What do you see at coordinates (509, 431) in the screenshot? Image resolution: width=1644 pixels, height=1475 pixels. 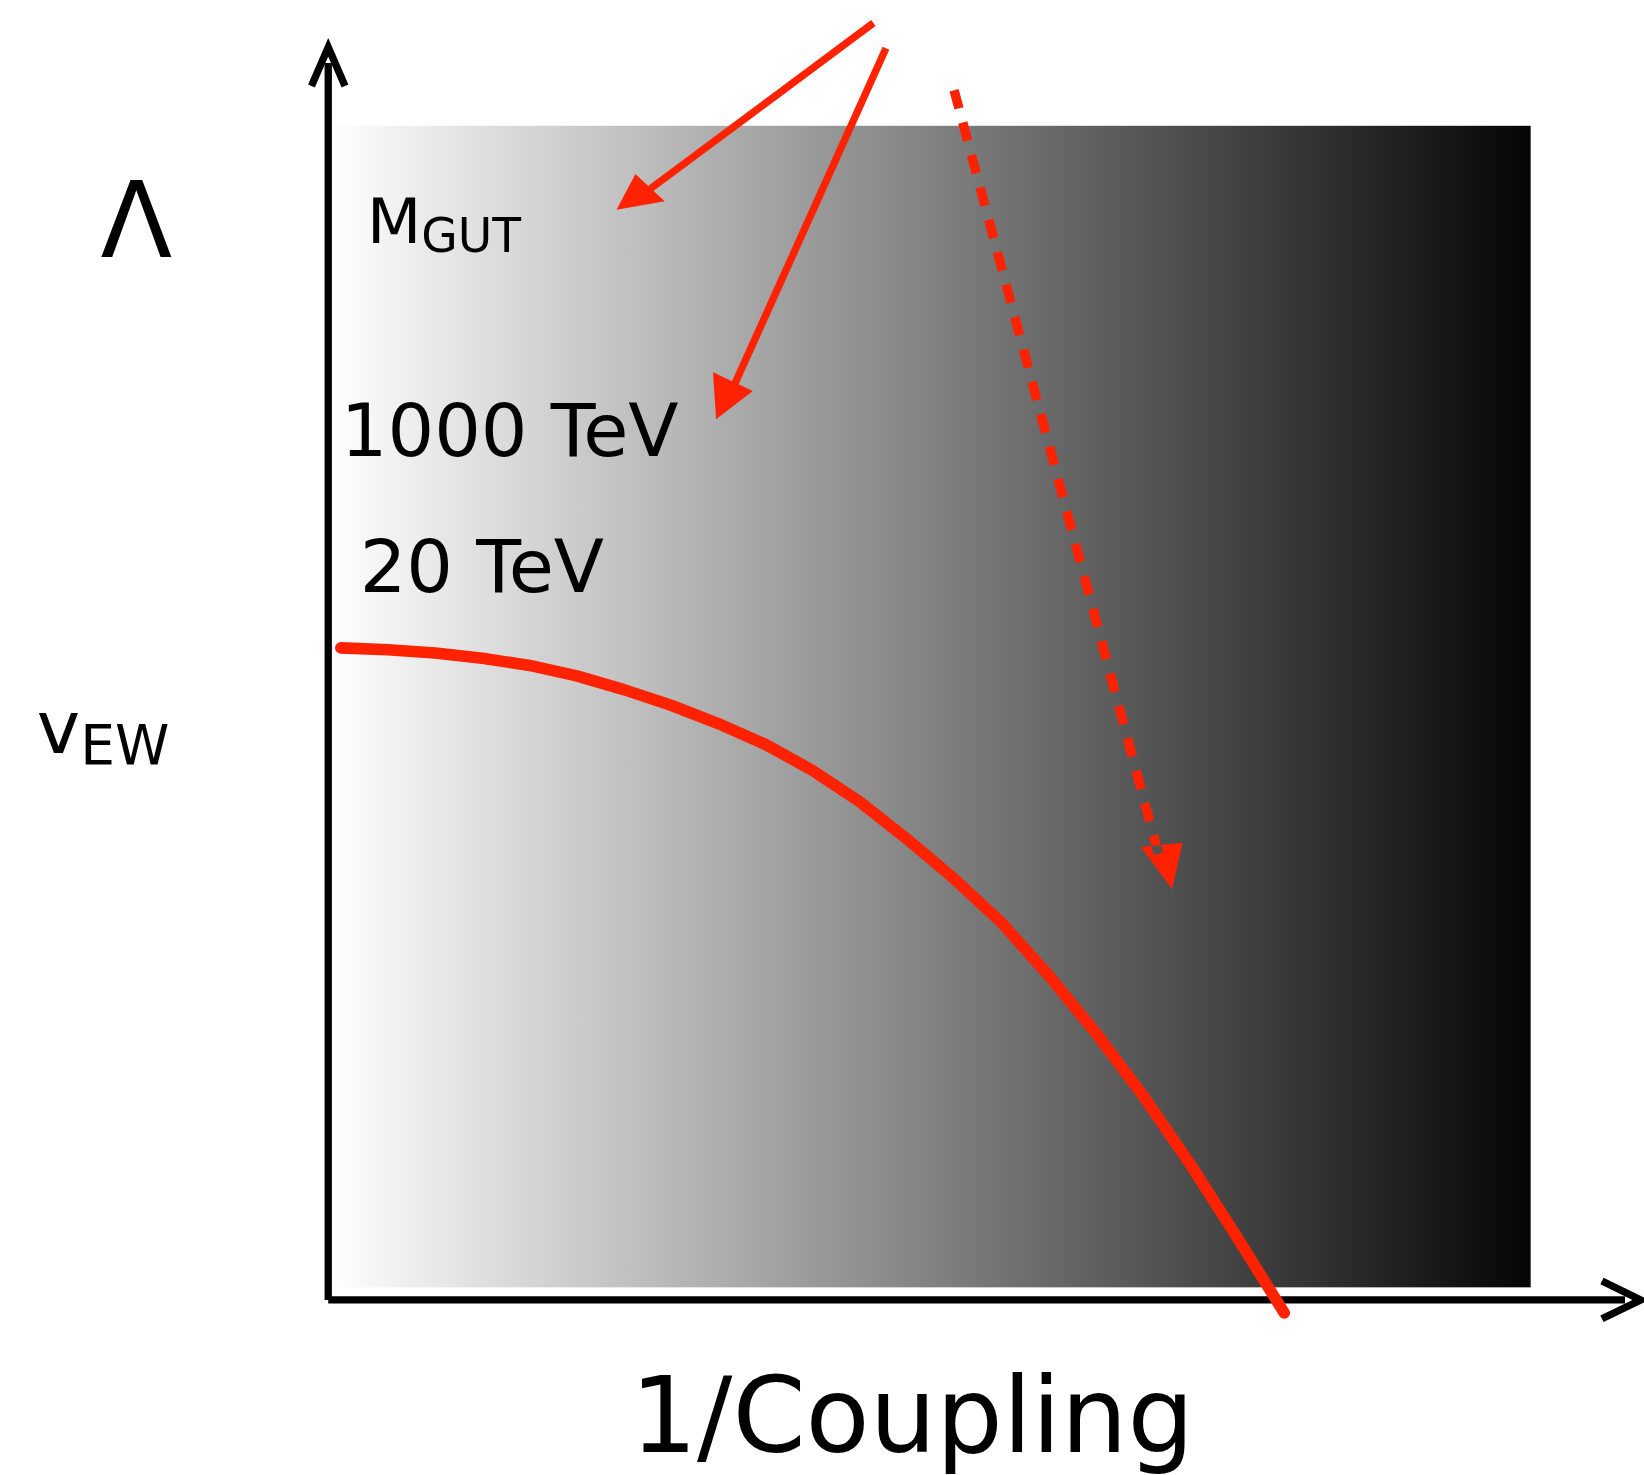 I see `text: 1000 TeV` at bounding box center [509, 431].